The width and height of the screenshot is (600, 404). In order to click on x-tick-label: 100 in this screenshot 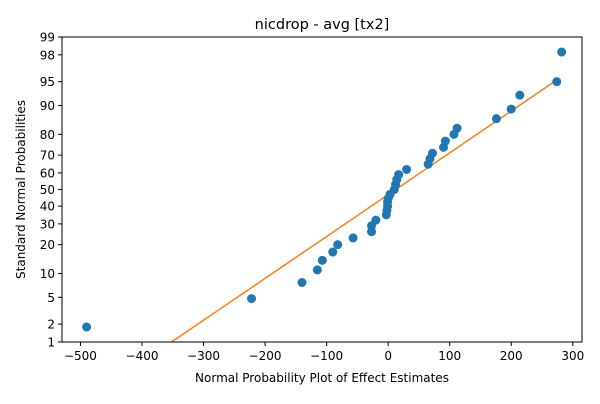, I will do `click(449, 356)`.